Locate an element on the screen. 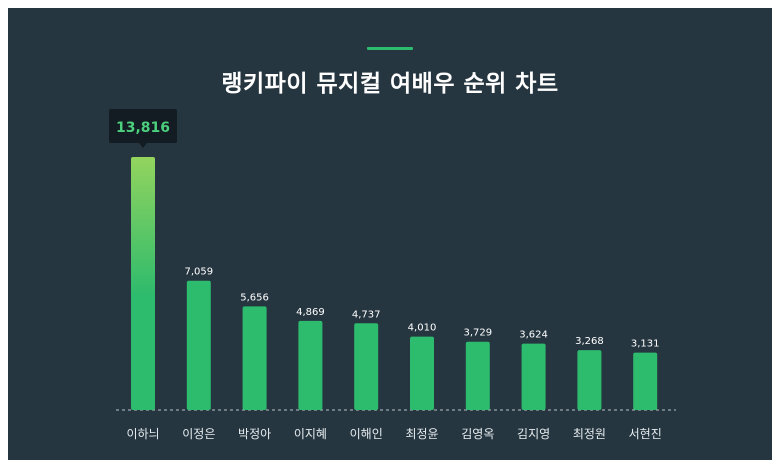  data-label: 7,059 is located at coordinates (198, 272).